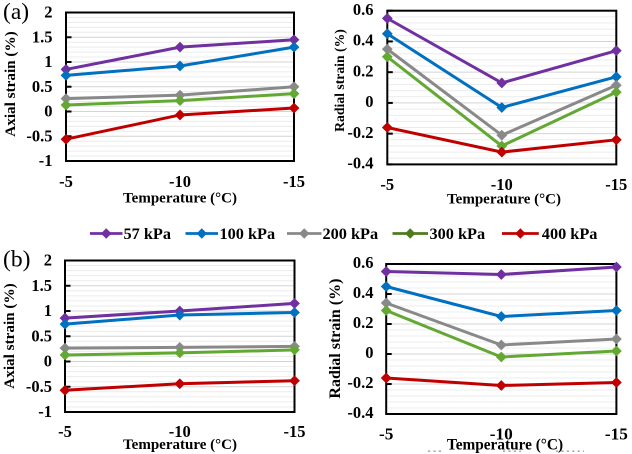 The image size is (632, 454). Describe the element at coordinates (16, 259) in the screenshot. I see `svg-text: (b)` at that location.